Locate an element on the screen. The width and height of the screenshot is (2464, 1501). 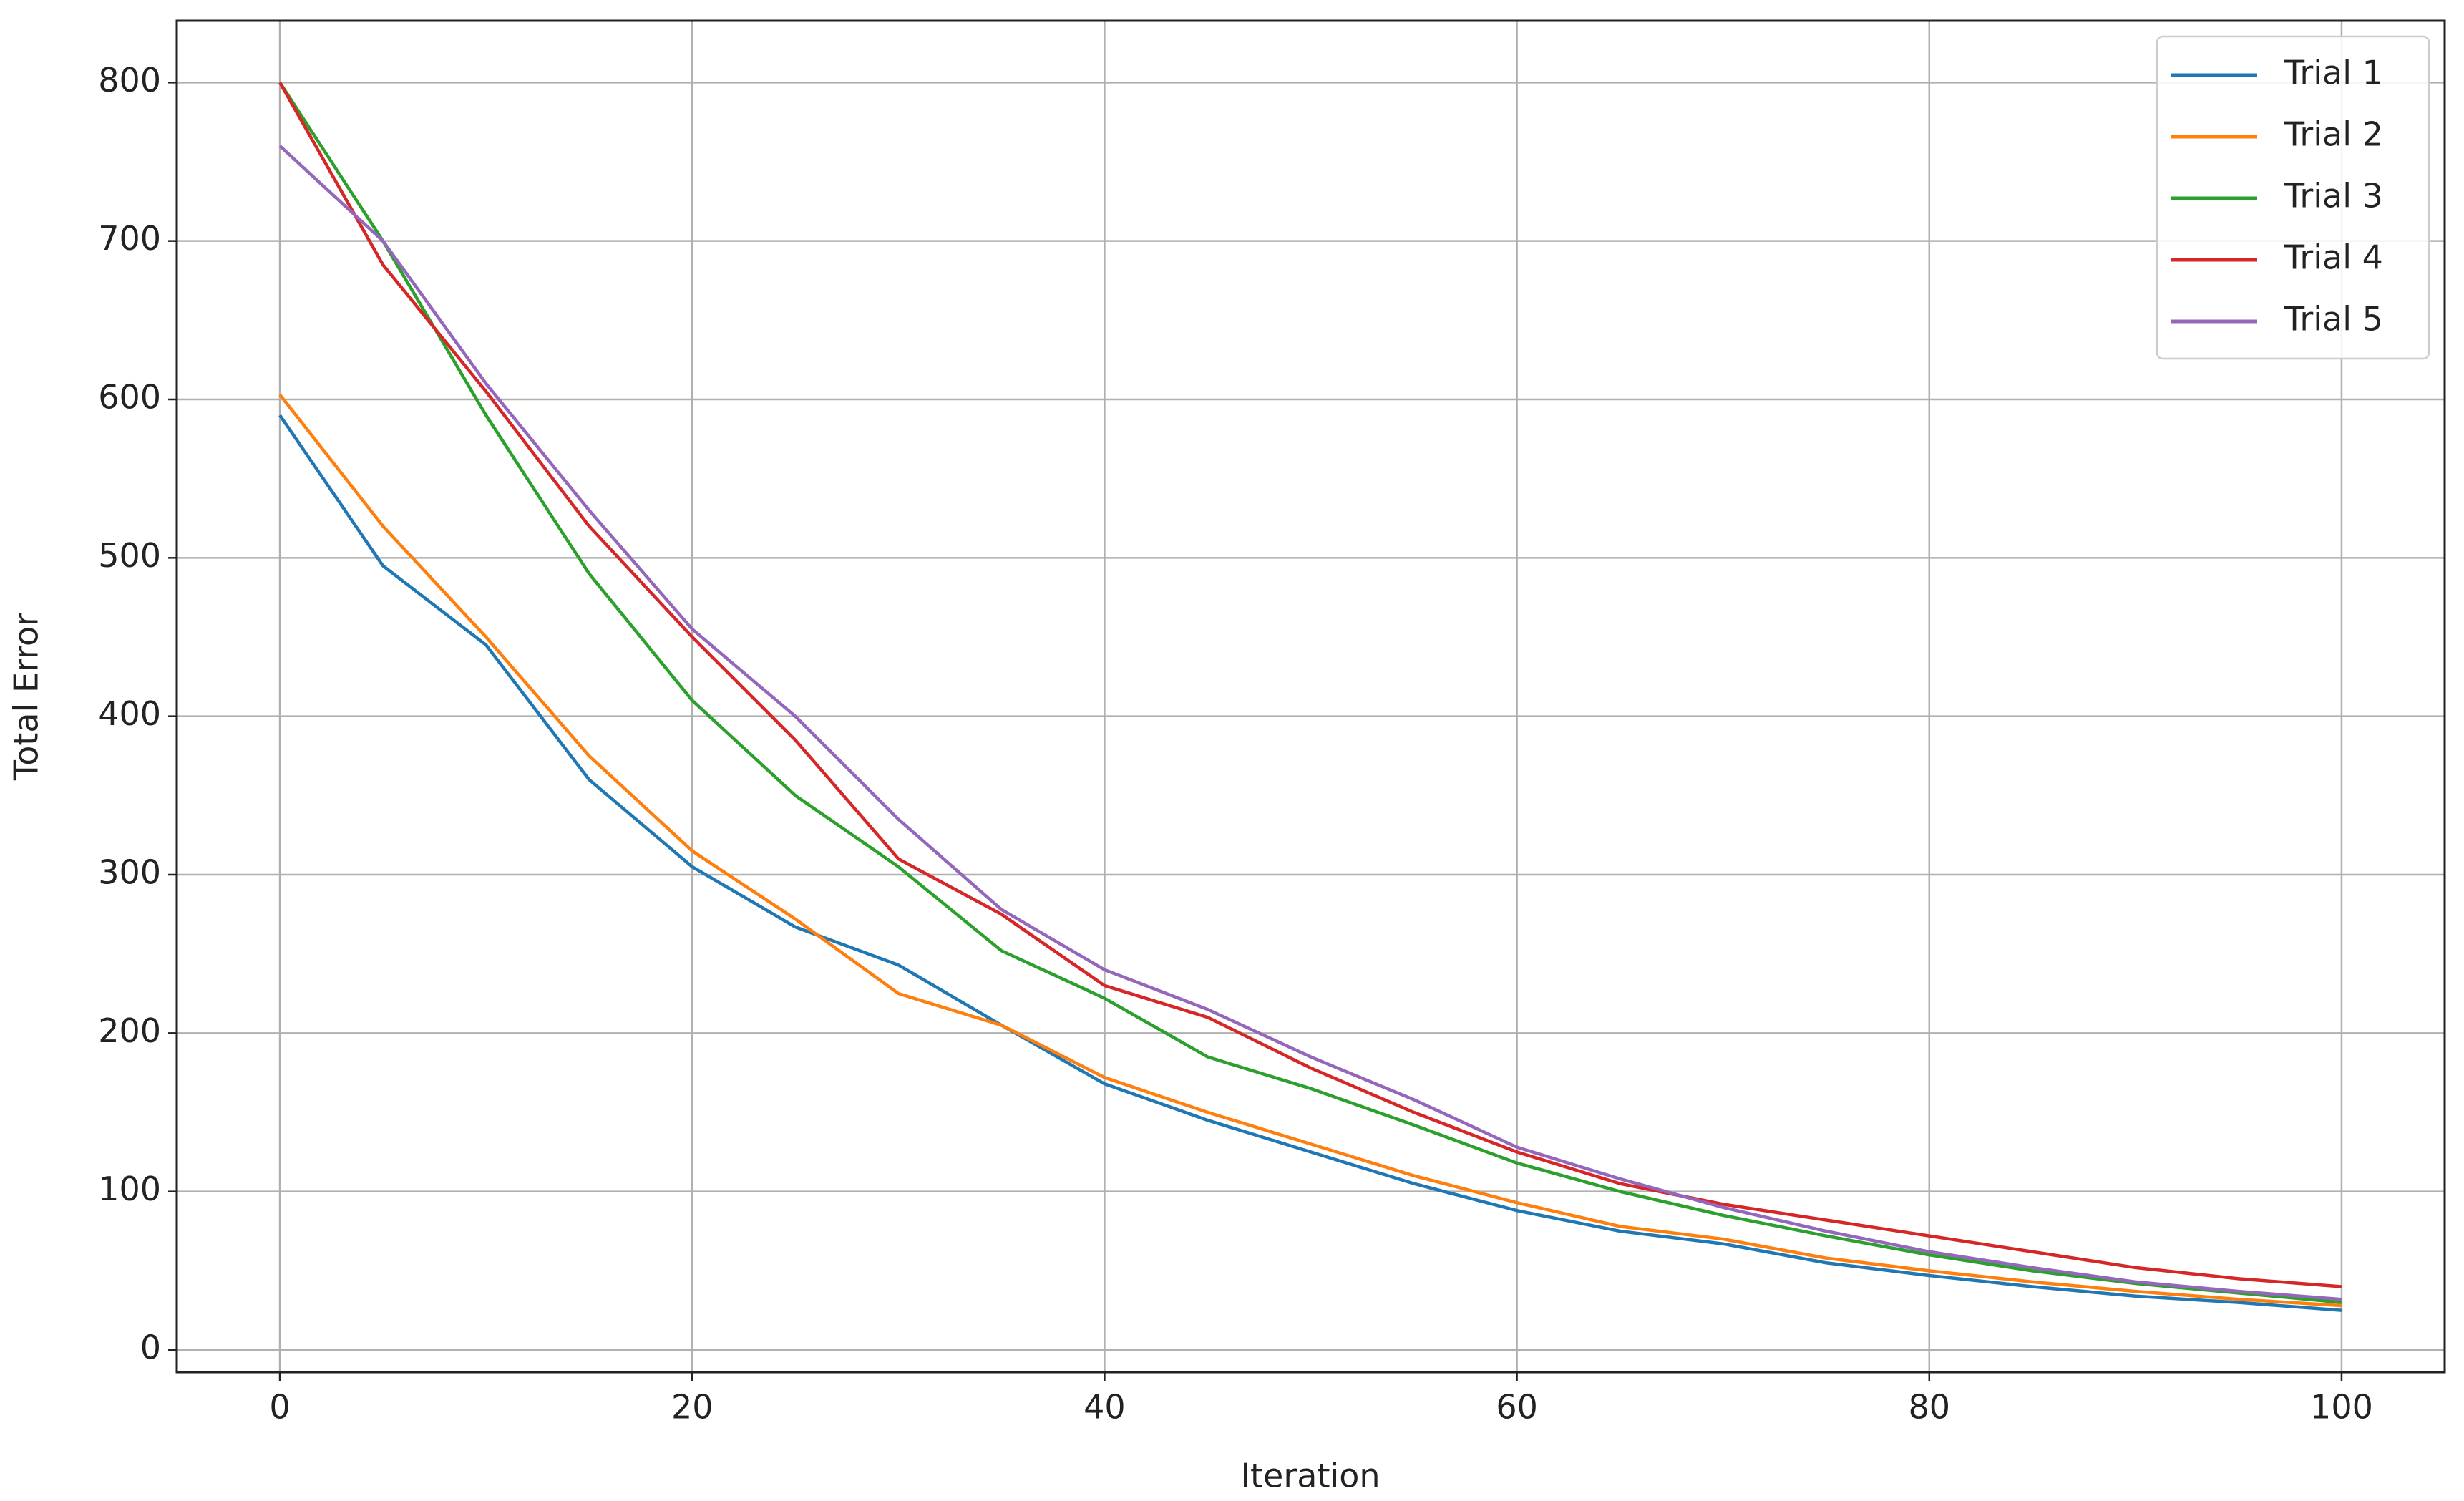
legend-label: Trial 5 is located at coordinates (2333, 319).